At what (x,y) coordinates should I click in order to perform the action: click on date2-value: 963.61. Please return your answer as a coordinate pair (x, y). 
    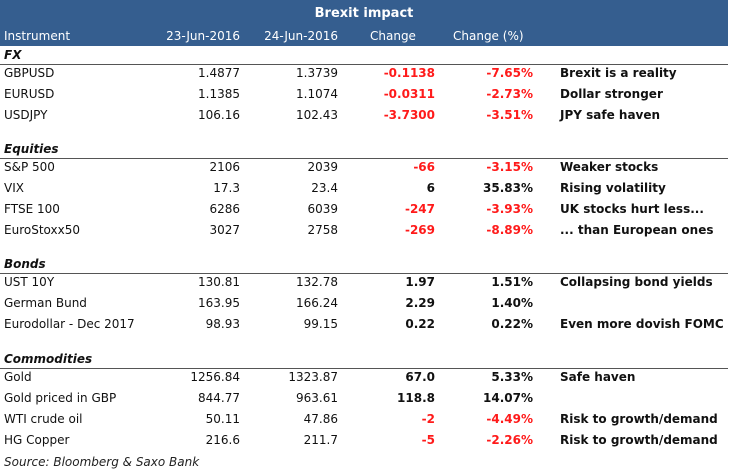
    Looking at the image, I should click on (317, 398).